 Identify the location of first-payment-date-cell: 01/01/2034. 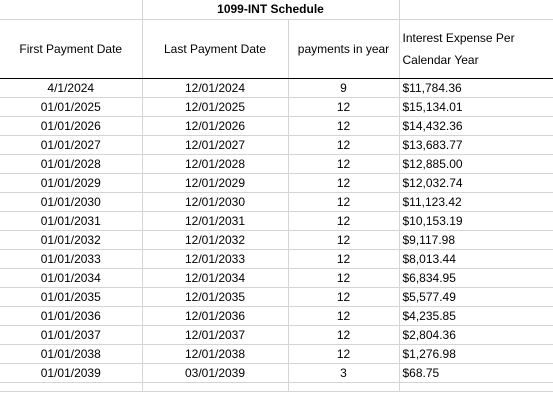
(71, 278).